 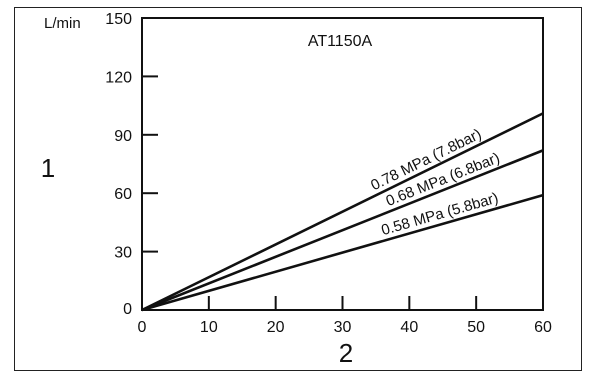 I want to click on x-tick-label: 60, so click(x=543, y=327).